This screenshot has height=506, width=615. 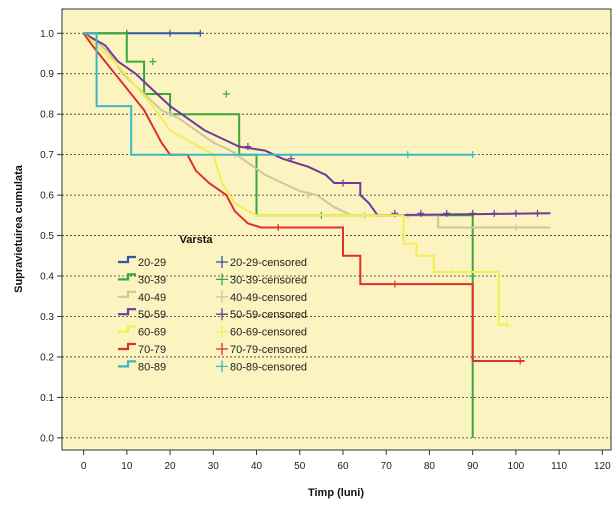 I want to click on y-tick-label: 0.8, so click(x=47, y=115).